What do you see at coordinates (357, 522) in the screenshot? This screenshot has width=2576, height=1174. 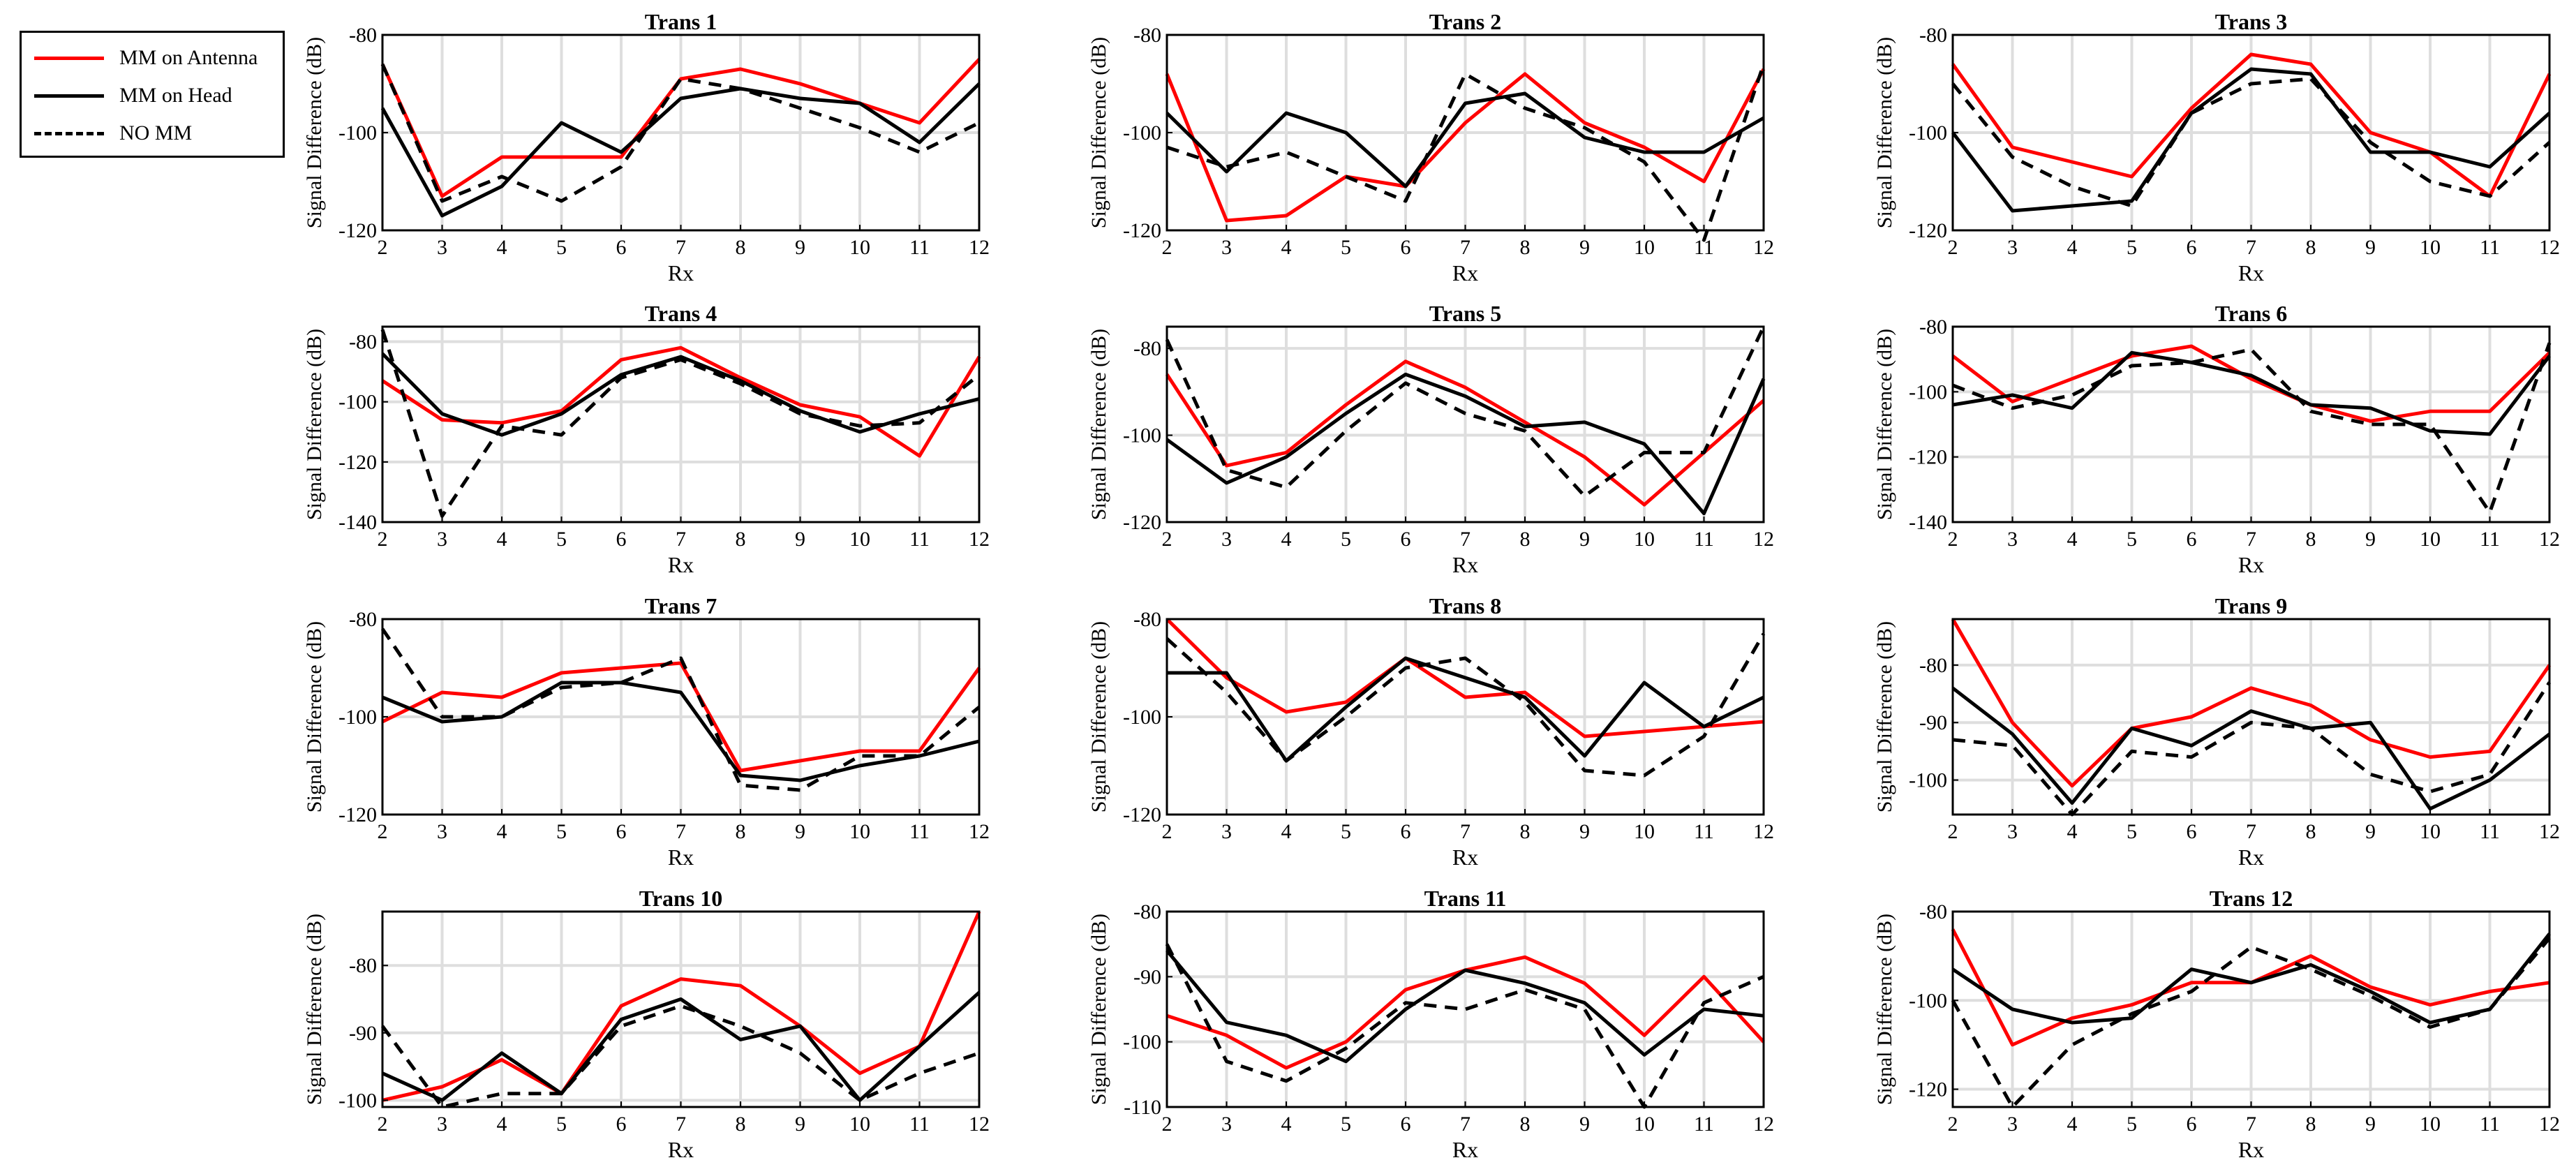 I see `y-tick-label: -140` at bounding box center [357, 522].